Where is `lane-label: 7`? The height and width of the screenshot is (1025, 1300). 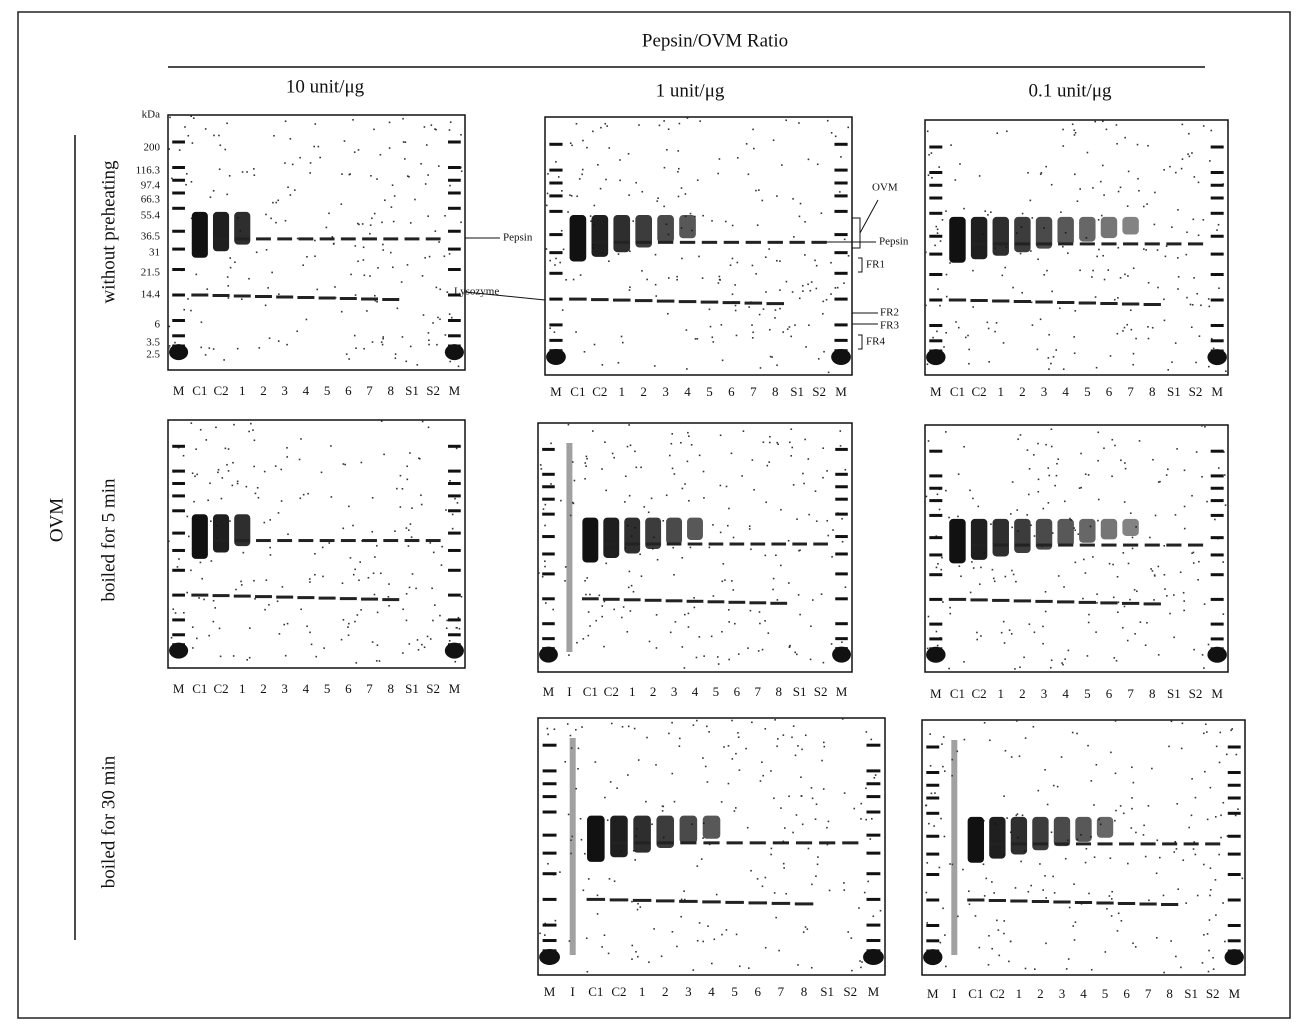
lane-label: 7 is located at coordinates (1130, 391).